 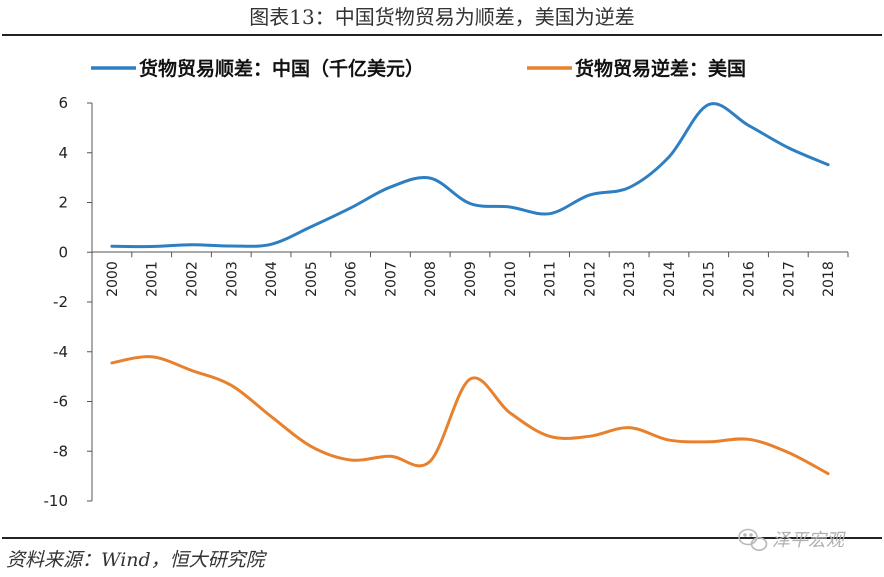 I want to click on x-tick-label: 2008, so click(x=431, y=279).